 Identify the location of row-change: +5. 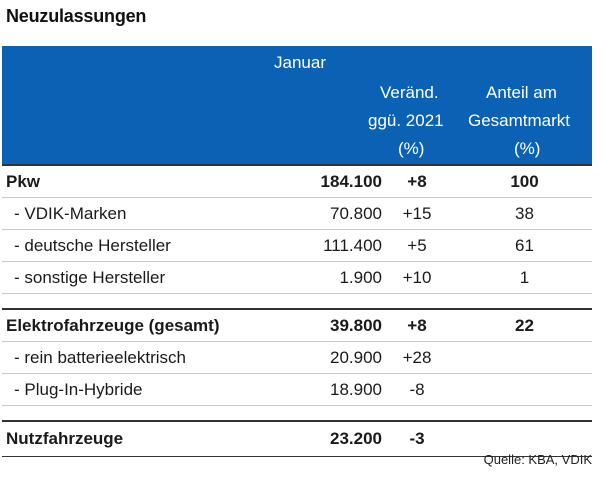
(417, 245).